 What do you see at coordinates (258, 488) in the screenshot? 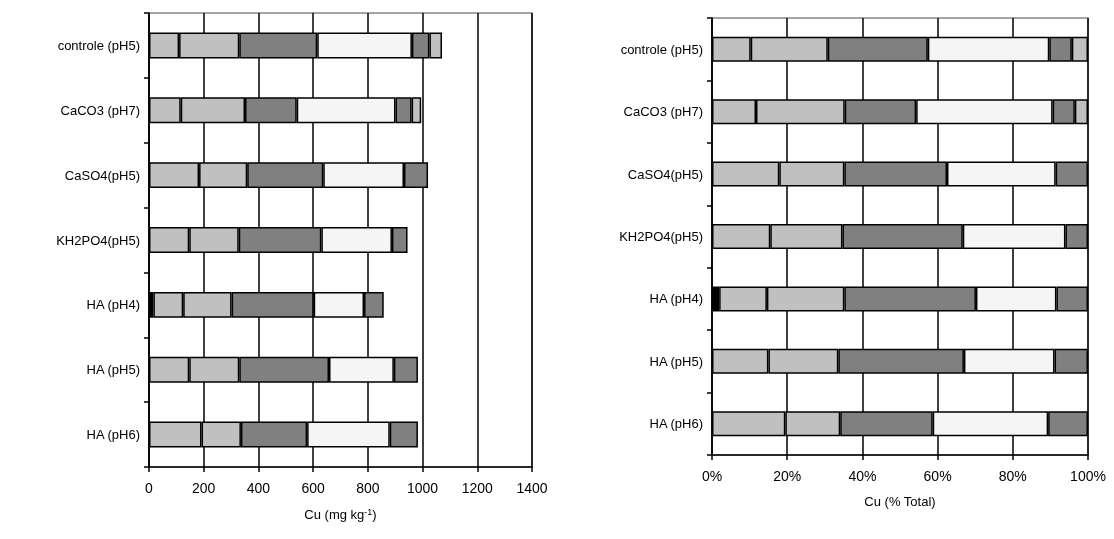
I see `x-tick-label: 400` at bounding box center [258, 488].